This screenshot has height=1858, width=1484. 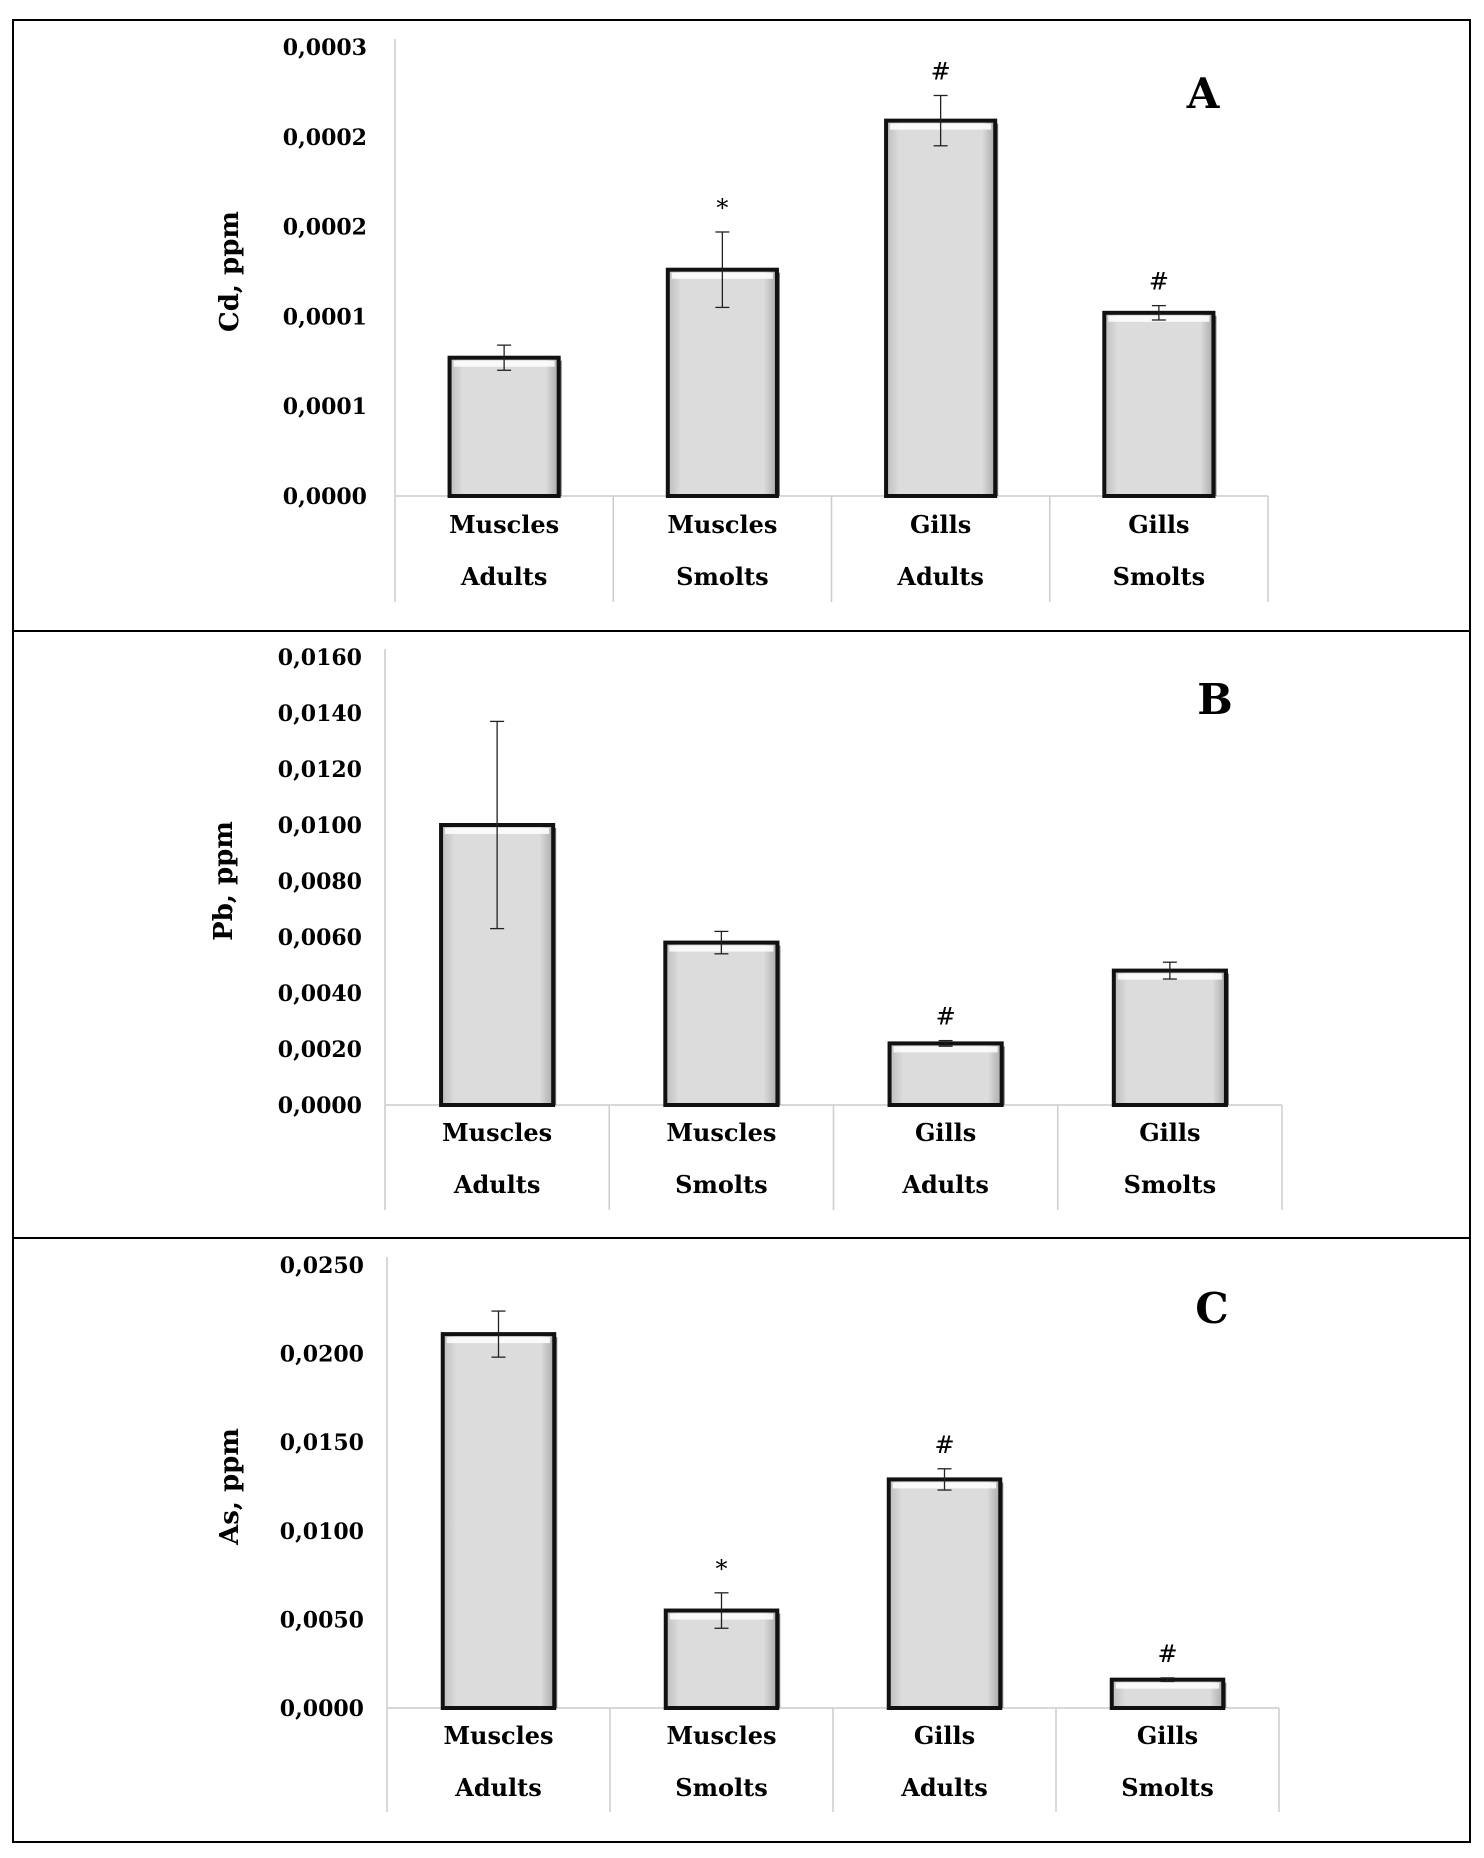 I want to click on y-tick-label: 0,0050, so click(x=322, y=1620).